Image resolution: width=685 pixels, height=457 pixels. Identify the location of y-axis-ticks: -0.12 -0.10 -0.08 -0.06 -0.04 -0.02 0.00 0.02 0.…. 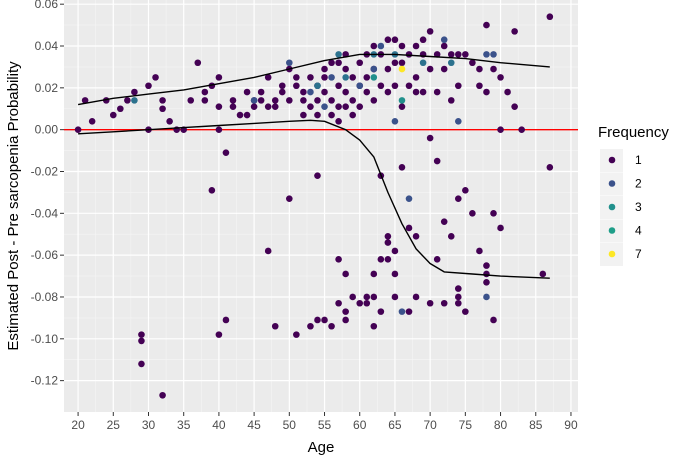
(47, 194).